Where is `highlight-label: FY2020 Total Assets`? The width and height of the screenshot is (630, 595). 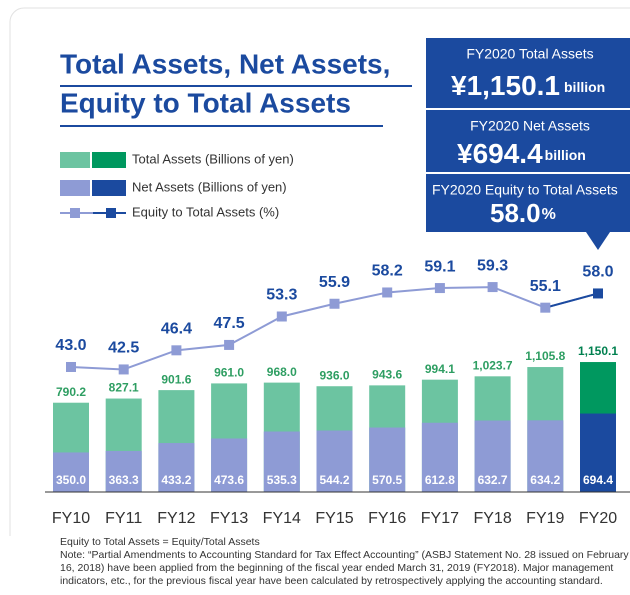 highlight-label: FY2020 Total Assets is located at coordinates (529, 54).